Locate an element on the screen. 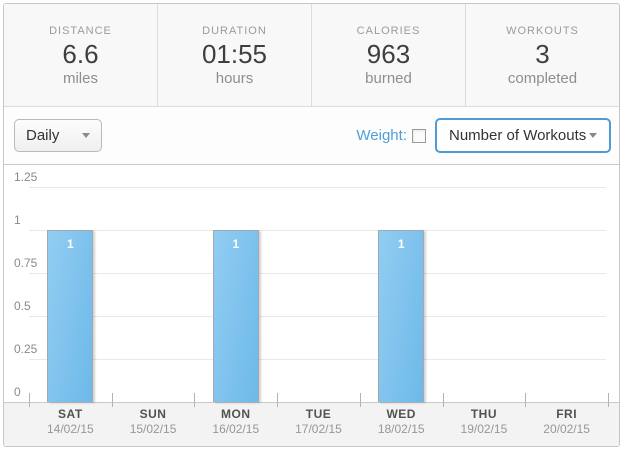  stat-workouts: WORKOUTS 3 completed is located at coordinates (542, 55).